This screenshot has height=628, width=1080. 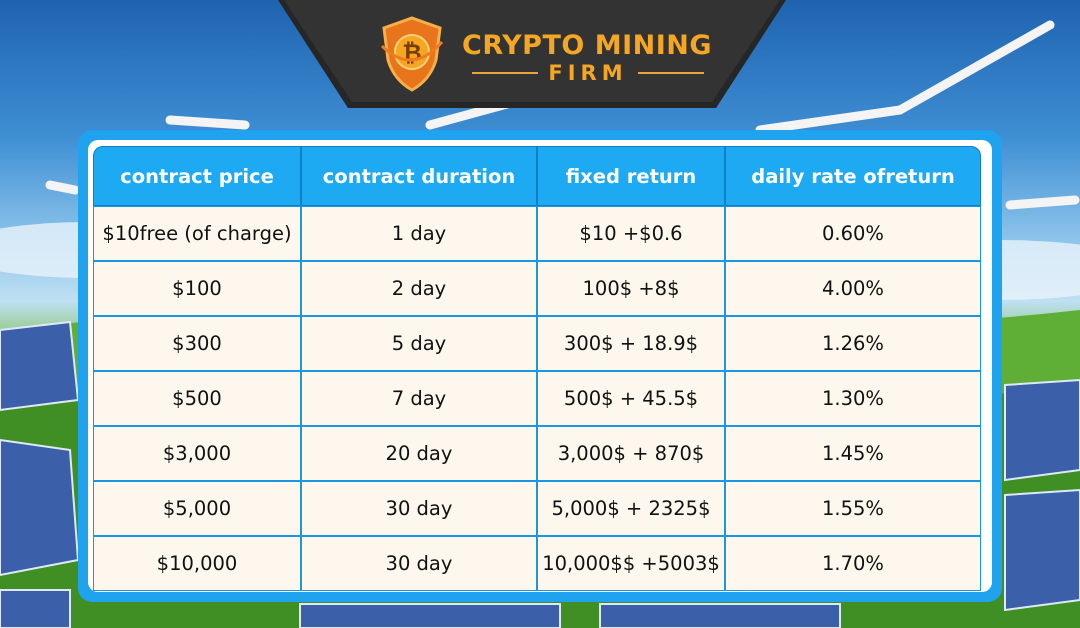 I want to click on cell-return: 300$ + 18.9$, so click(x=631, y=343).